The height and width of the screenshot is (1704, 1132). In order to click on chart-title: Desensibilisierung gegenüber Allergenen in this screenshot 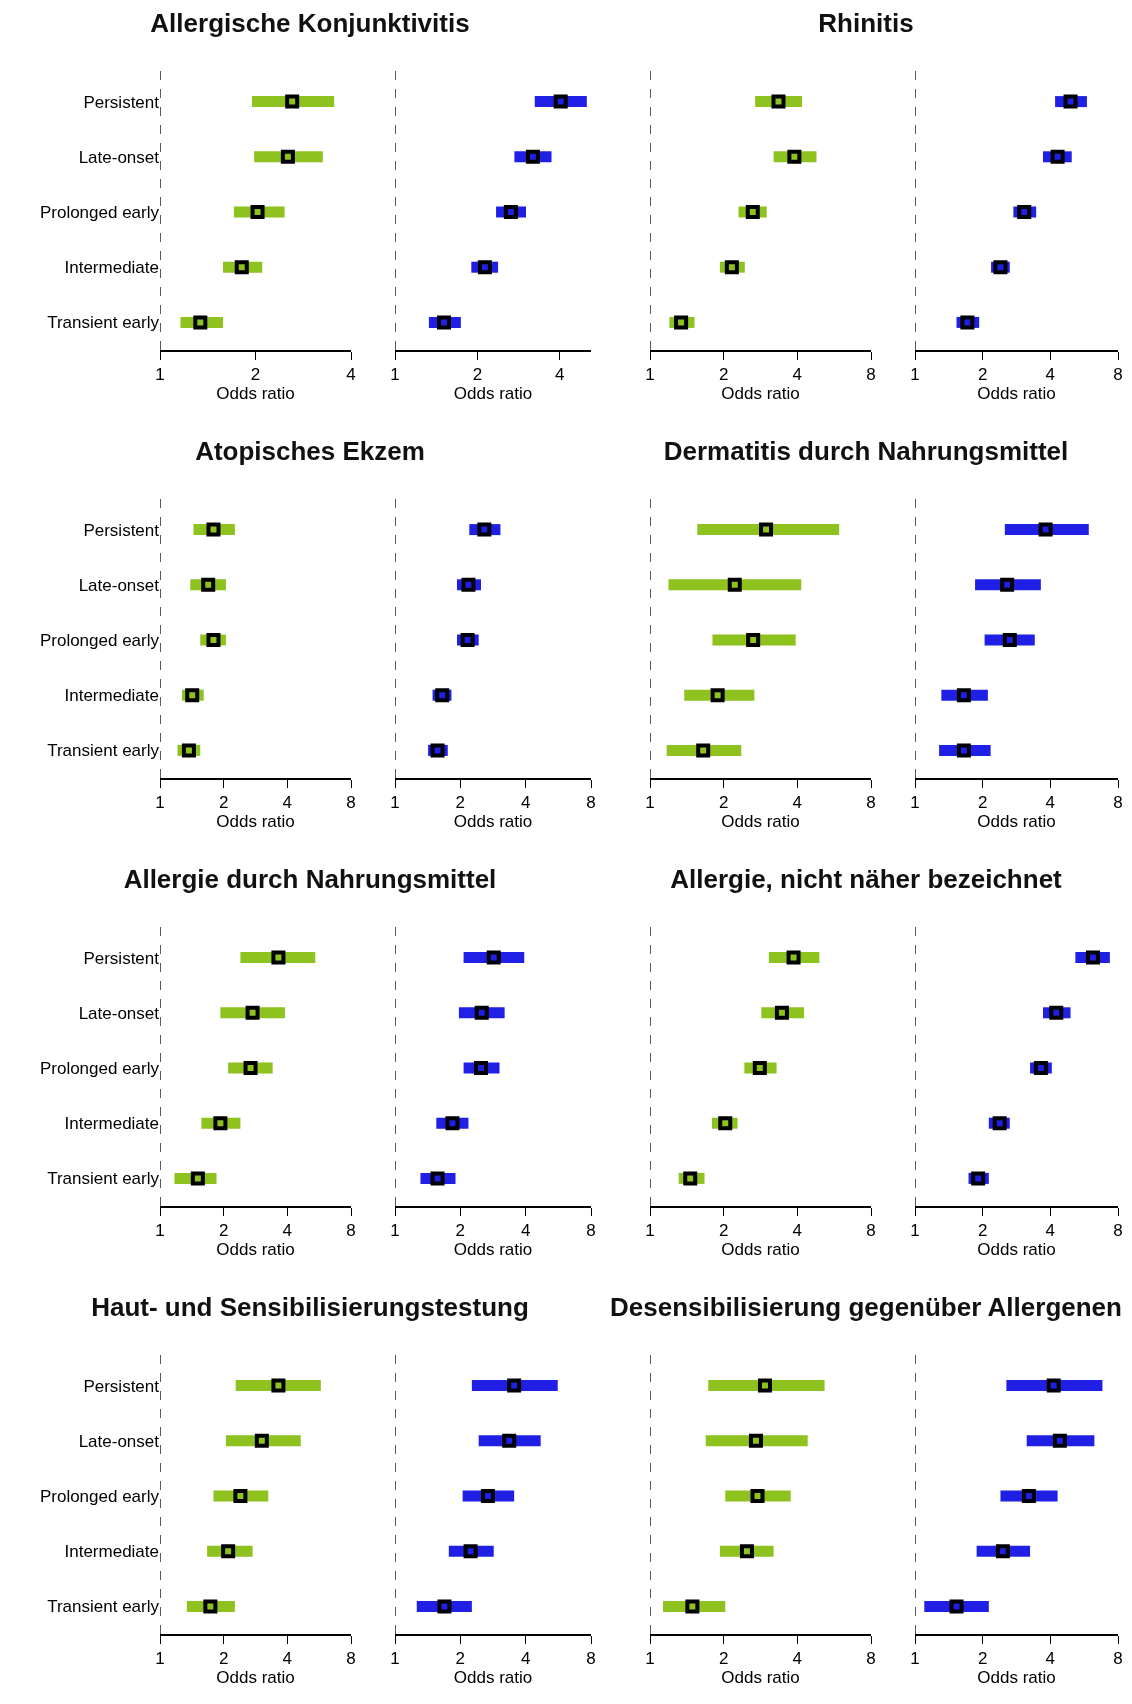, I will do `click(866, 1308)`.